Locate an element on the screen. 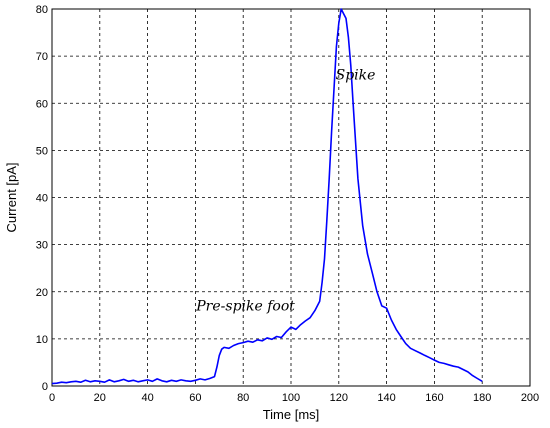 The image size is (550, 428). x-axis-ticks: 0 20 40 60 80 100 120 140 160 180 200 is located at coordinates (294, 398).